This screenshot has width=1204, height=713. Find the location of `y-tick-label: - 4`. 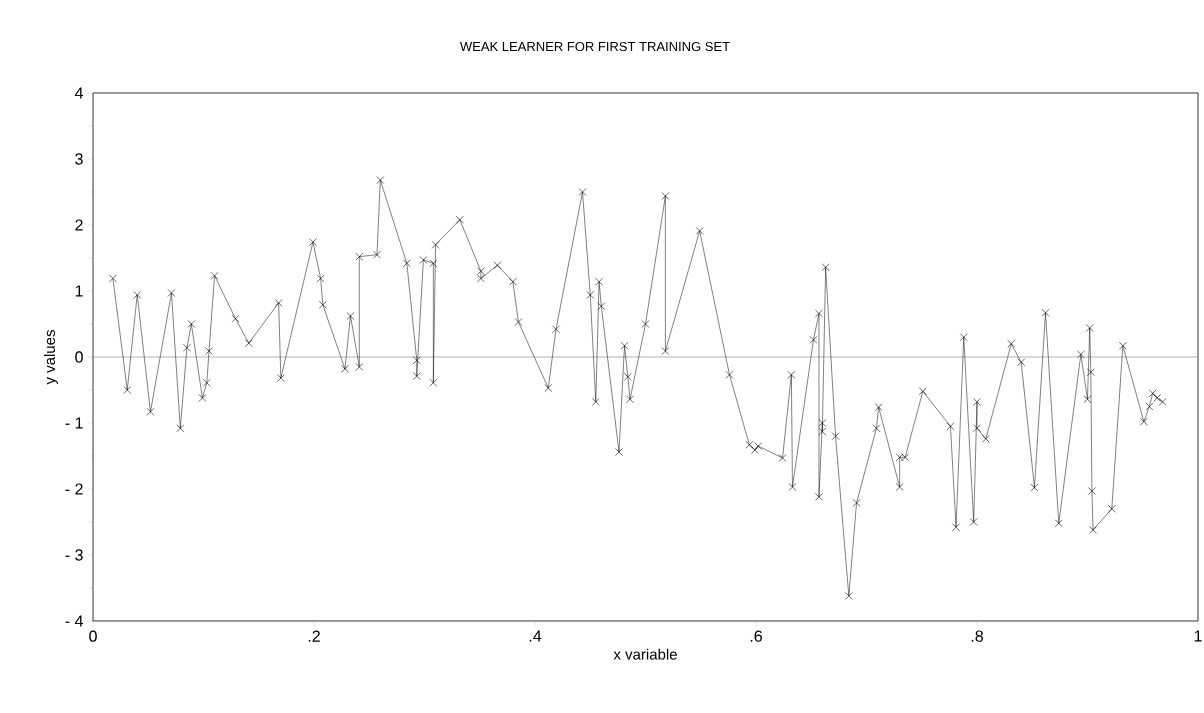

y-tick-label: - 4 is located at coordinates (74, 621).